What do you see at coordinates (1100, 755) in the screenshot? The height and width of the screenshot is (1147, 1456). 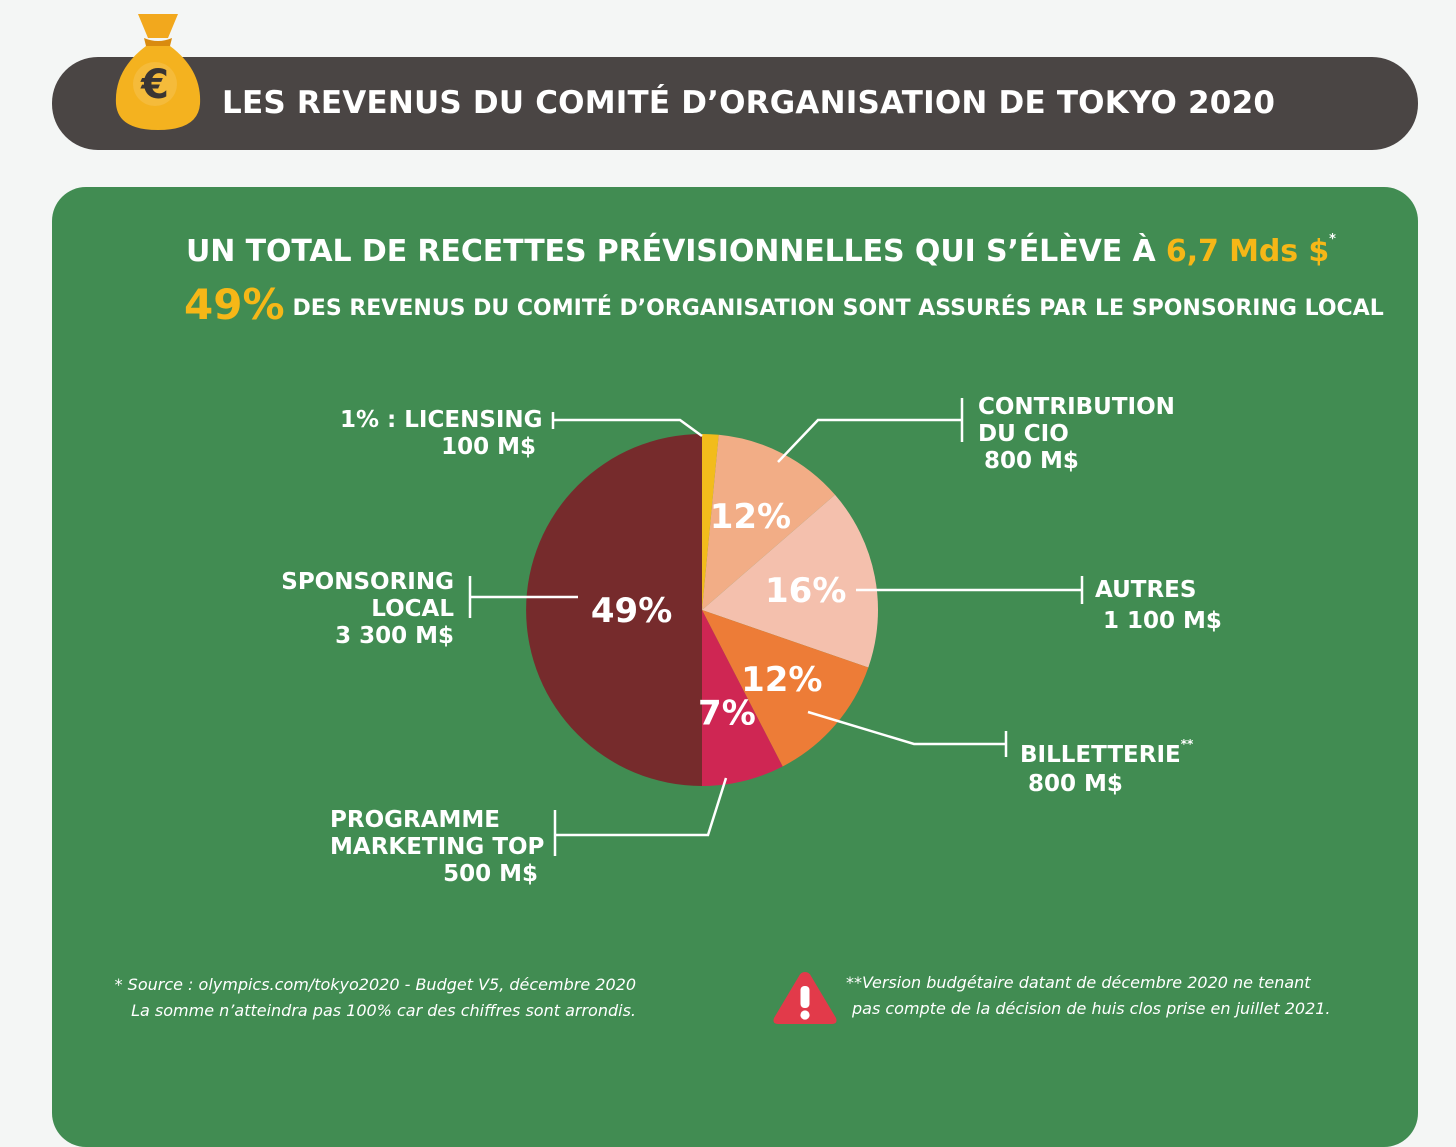 I see `label-billetterie-name: BILLETTERIE` at bounding box center [1100, 755].